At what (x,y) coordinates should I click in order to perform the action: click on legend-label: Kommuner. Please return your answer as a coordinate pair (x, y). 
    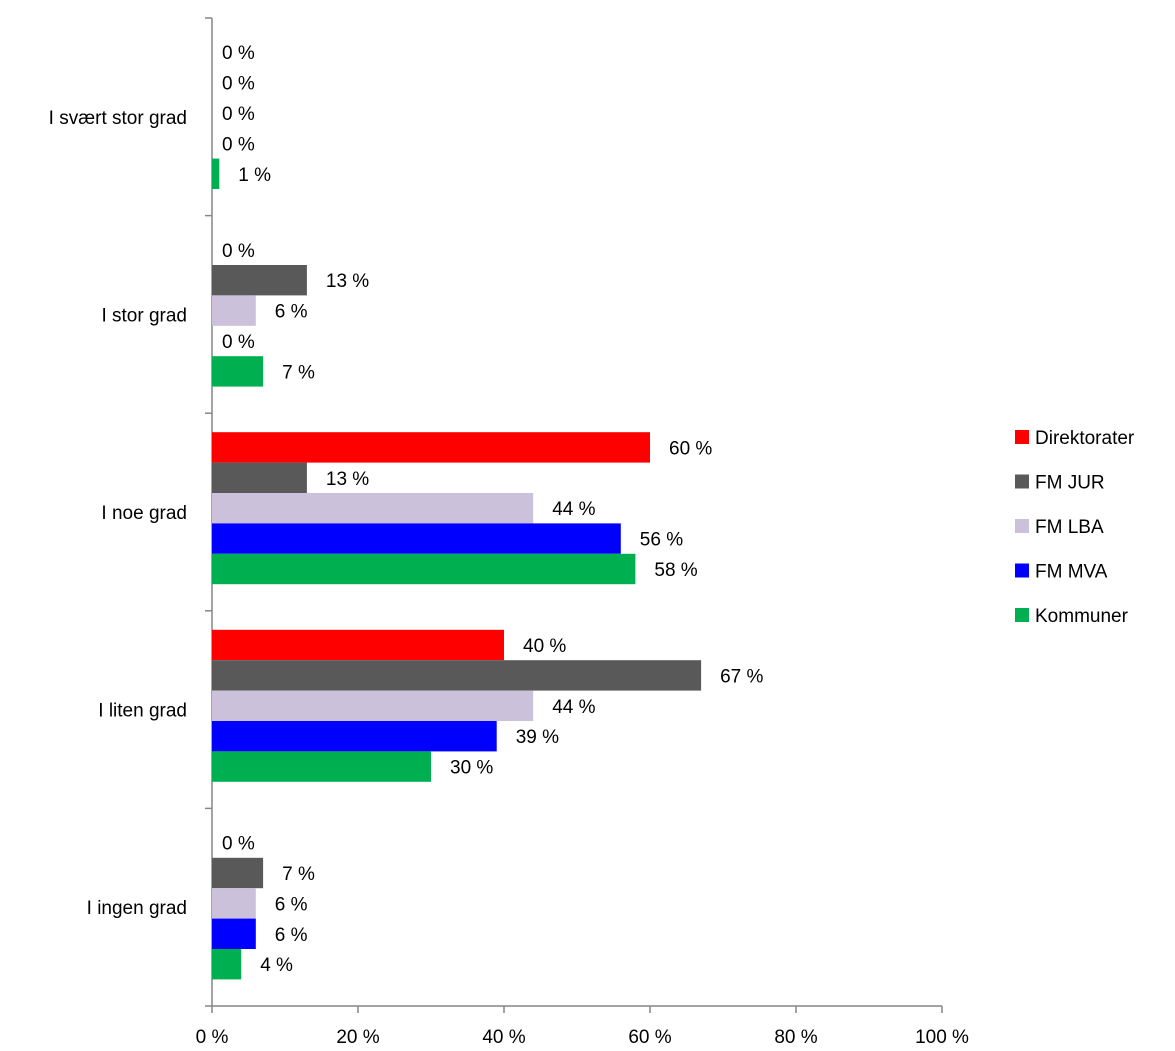
    Looking at the image, I should click on (1082, 616).